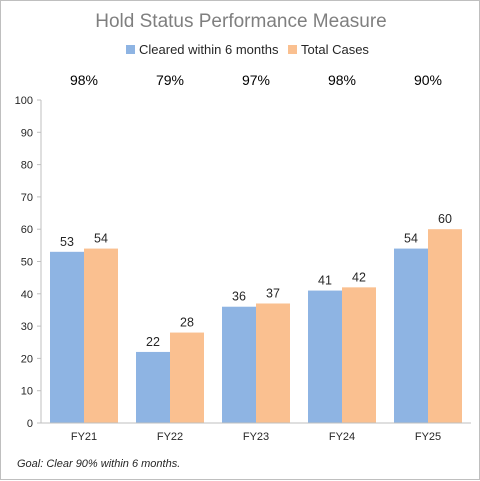 The height and width of the screenshot is (481, 480). What do you see at coordinates (27, 359) in the screenshot?
I see `y-tick-label: 20` at bounding box center [27, 359].